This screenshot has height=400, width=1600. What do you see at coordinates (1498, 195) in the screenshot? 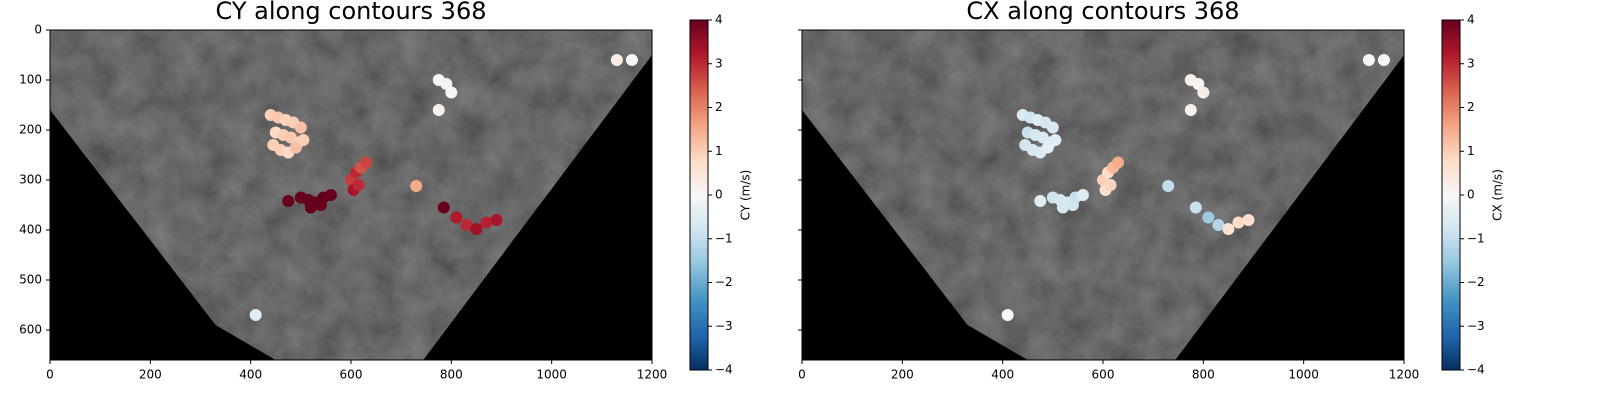
I see `colorbar-label: CX (m/s)` at bounding box center [1498, 195].